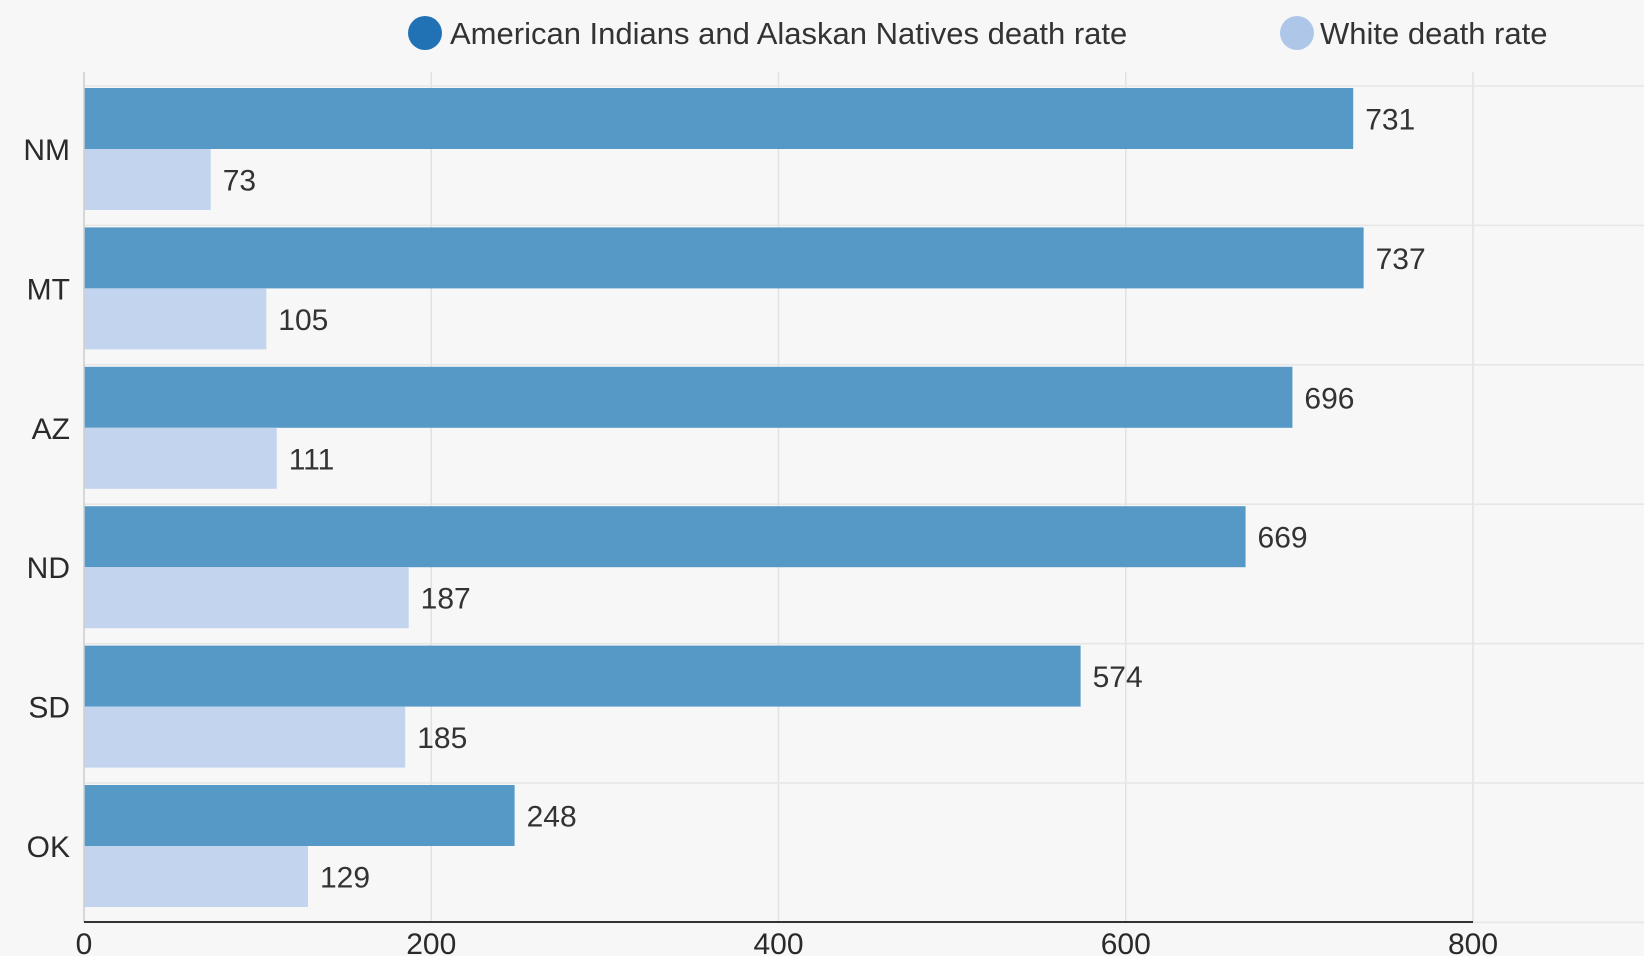 Image resolution: width=1644 pixels, height=956 pixels. What do you see at coordinates (49, 708) in the screenshot?
I see `y-tick-label-sd: SD` at bounding box center [49, 708].